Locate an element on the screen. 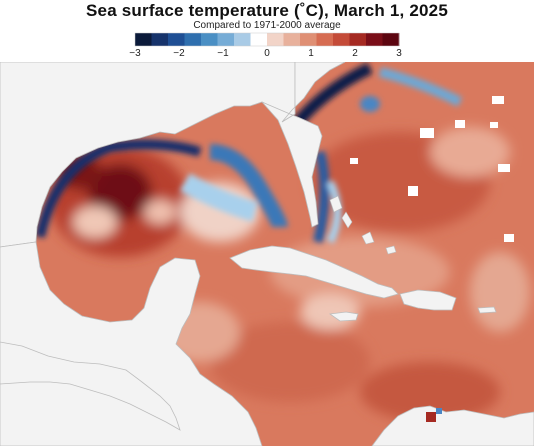 The image size is (534, 446). legend-ticks: −3 −2 −1 0 1 2 3 is located at coordinates (265, 53).